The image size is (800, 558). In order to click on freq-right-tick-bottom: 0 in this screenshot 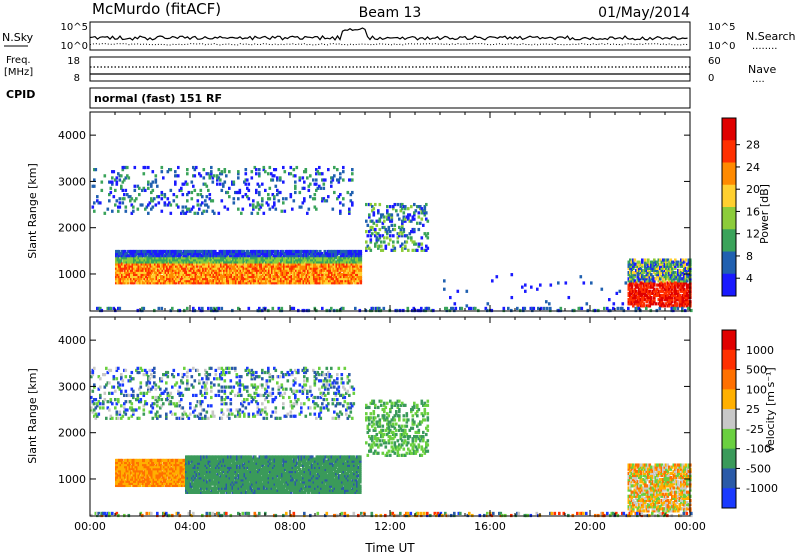, I will do `click(711, 78)`.